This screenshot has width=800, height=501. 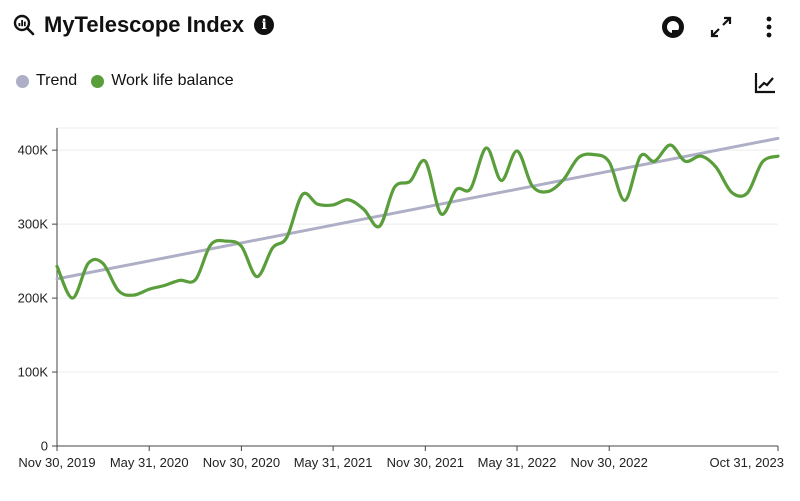 I want to click on legend-item-trend: Trend, so click(x=46, y=81).